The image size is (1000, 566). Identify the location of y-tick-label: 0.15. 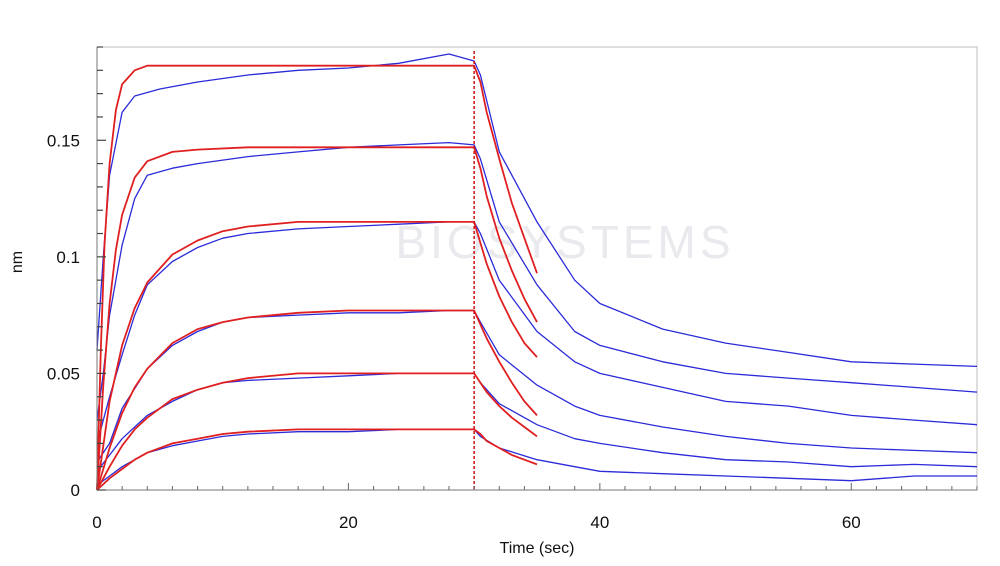
(63, 140).